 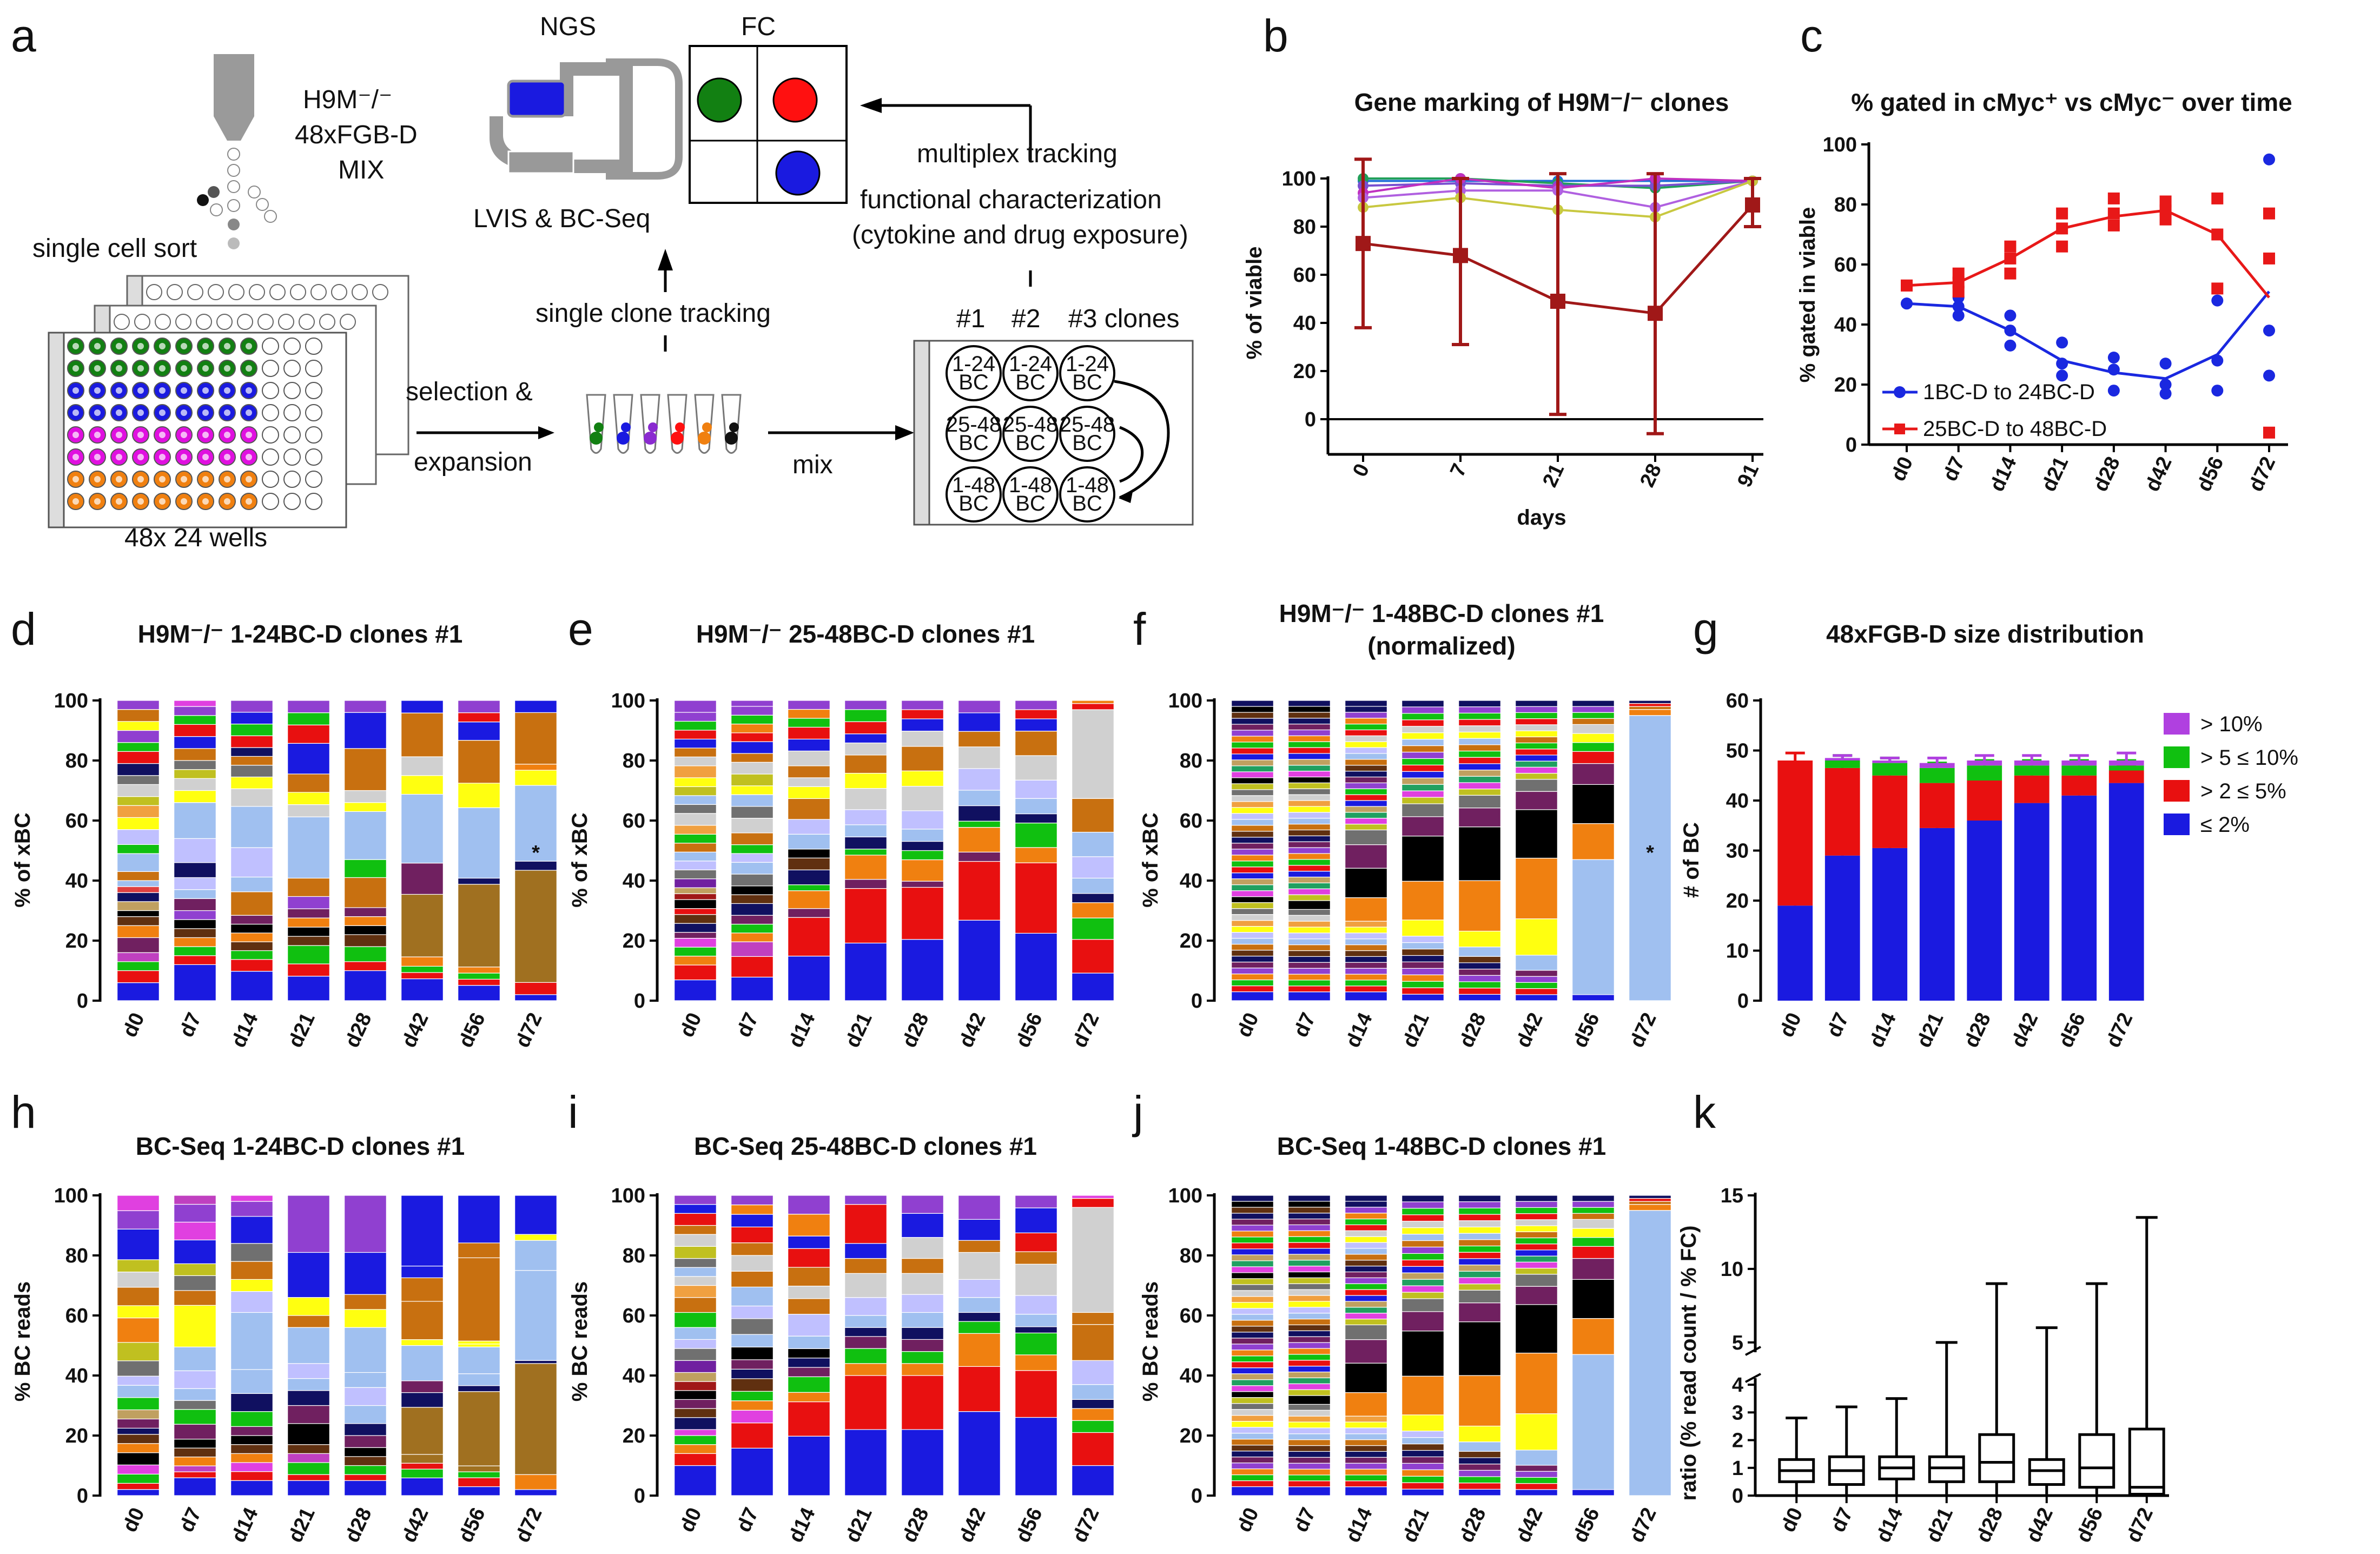 I want to click on chart-g-x-tick-label: d72, so click(x=2120, y=1030).